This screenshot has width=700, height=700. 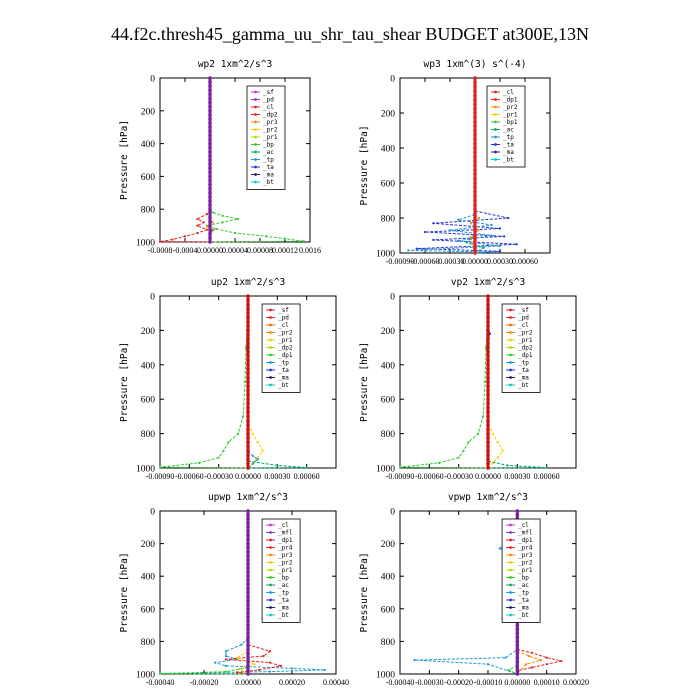 What do you see at coordinates (148, 435) in the screenshot?
I see `y-tick-label: 800` at bounding box center [148, 435].